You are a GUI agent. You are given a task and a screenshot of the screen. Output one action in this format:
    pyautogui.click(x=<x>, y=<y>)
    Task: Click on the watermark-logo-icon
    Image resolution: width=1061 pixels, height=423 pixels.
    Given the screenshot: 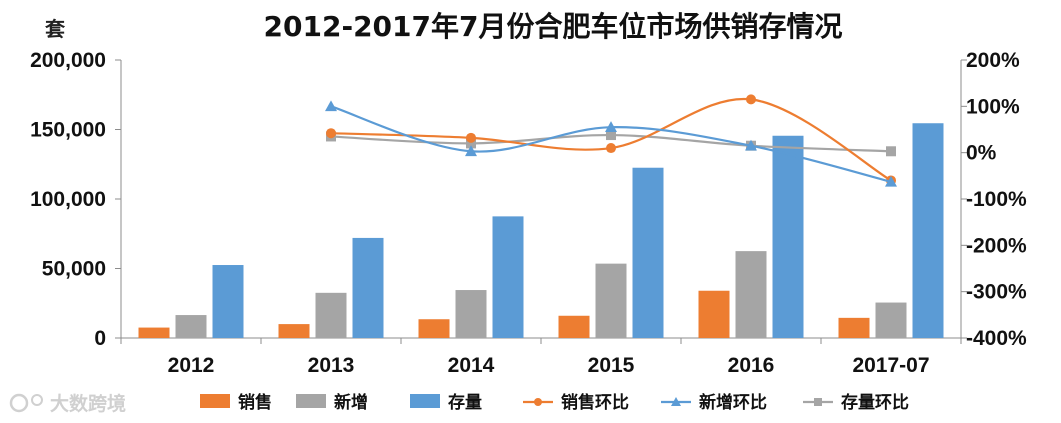 What is the action you would take?
    pyautogui.click(x=19, y=403)
    